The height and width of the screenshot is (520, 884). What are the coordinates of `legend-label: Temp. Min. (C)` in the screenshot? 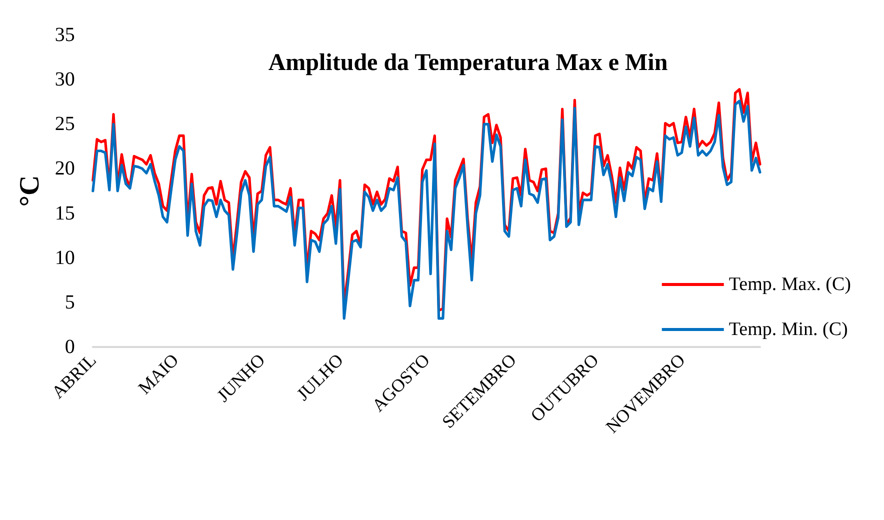 It's located at (788, 329).